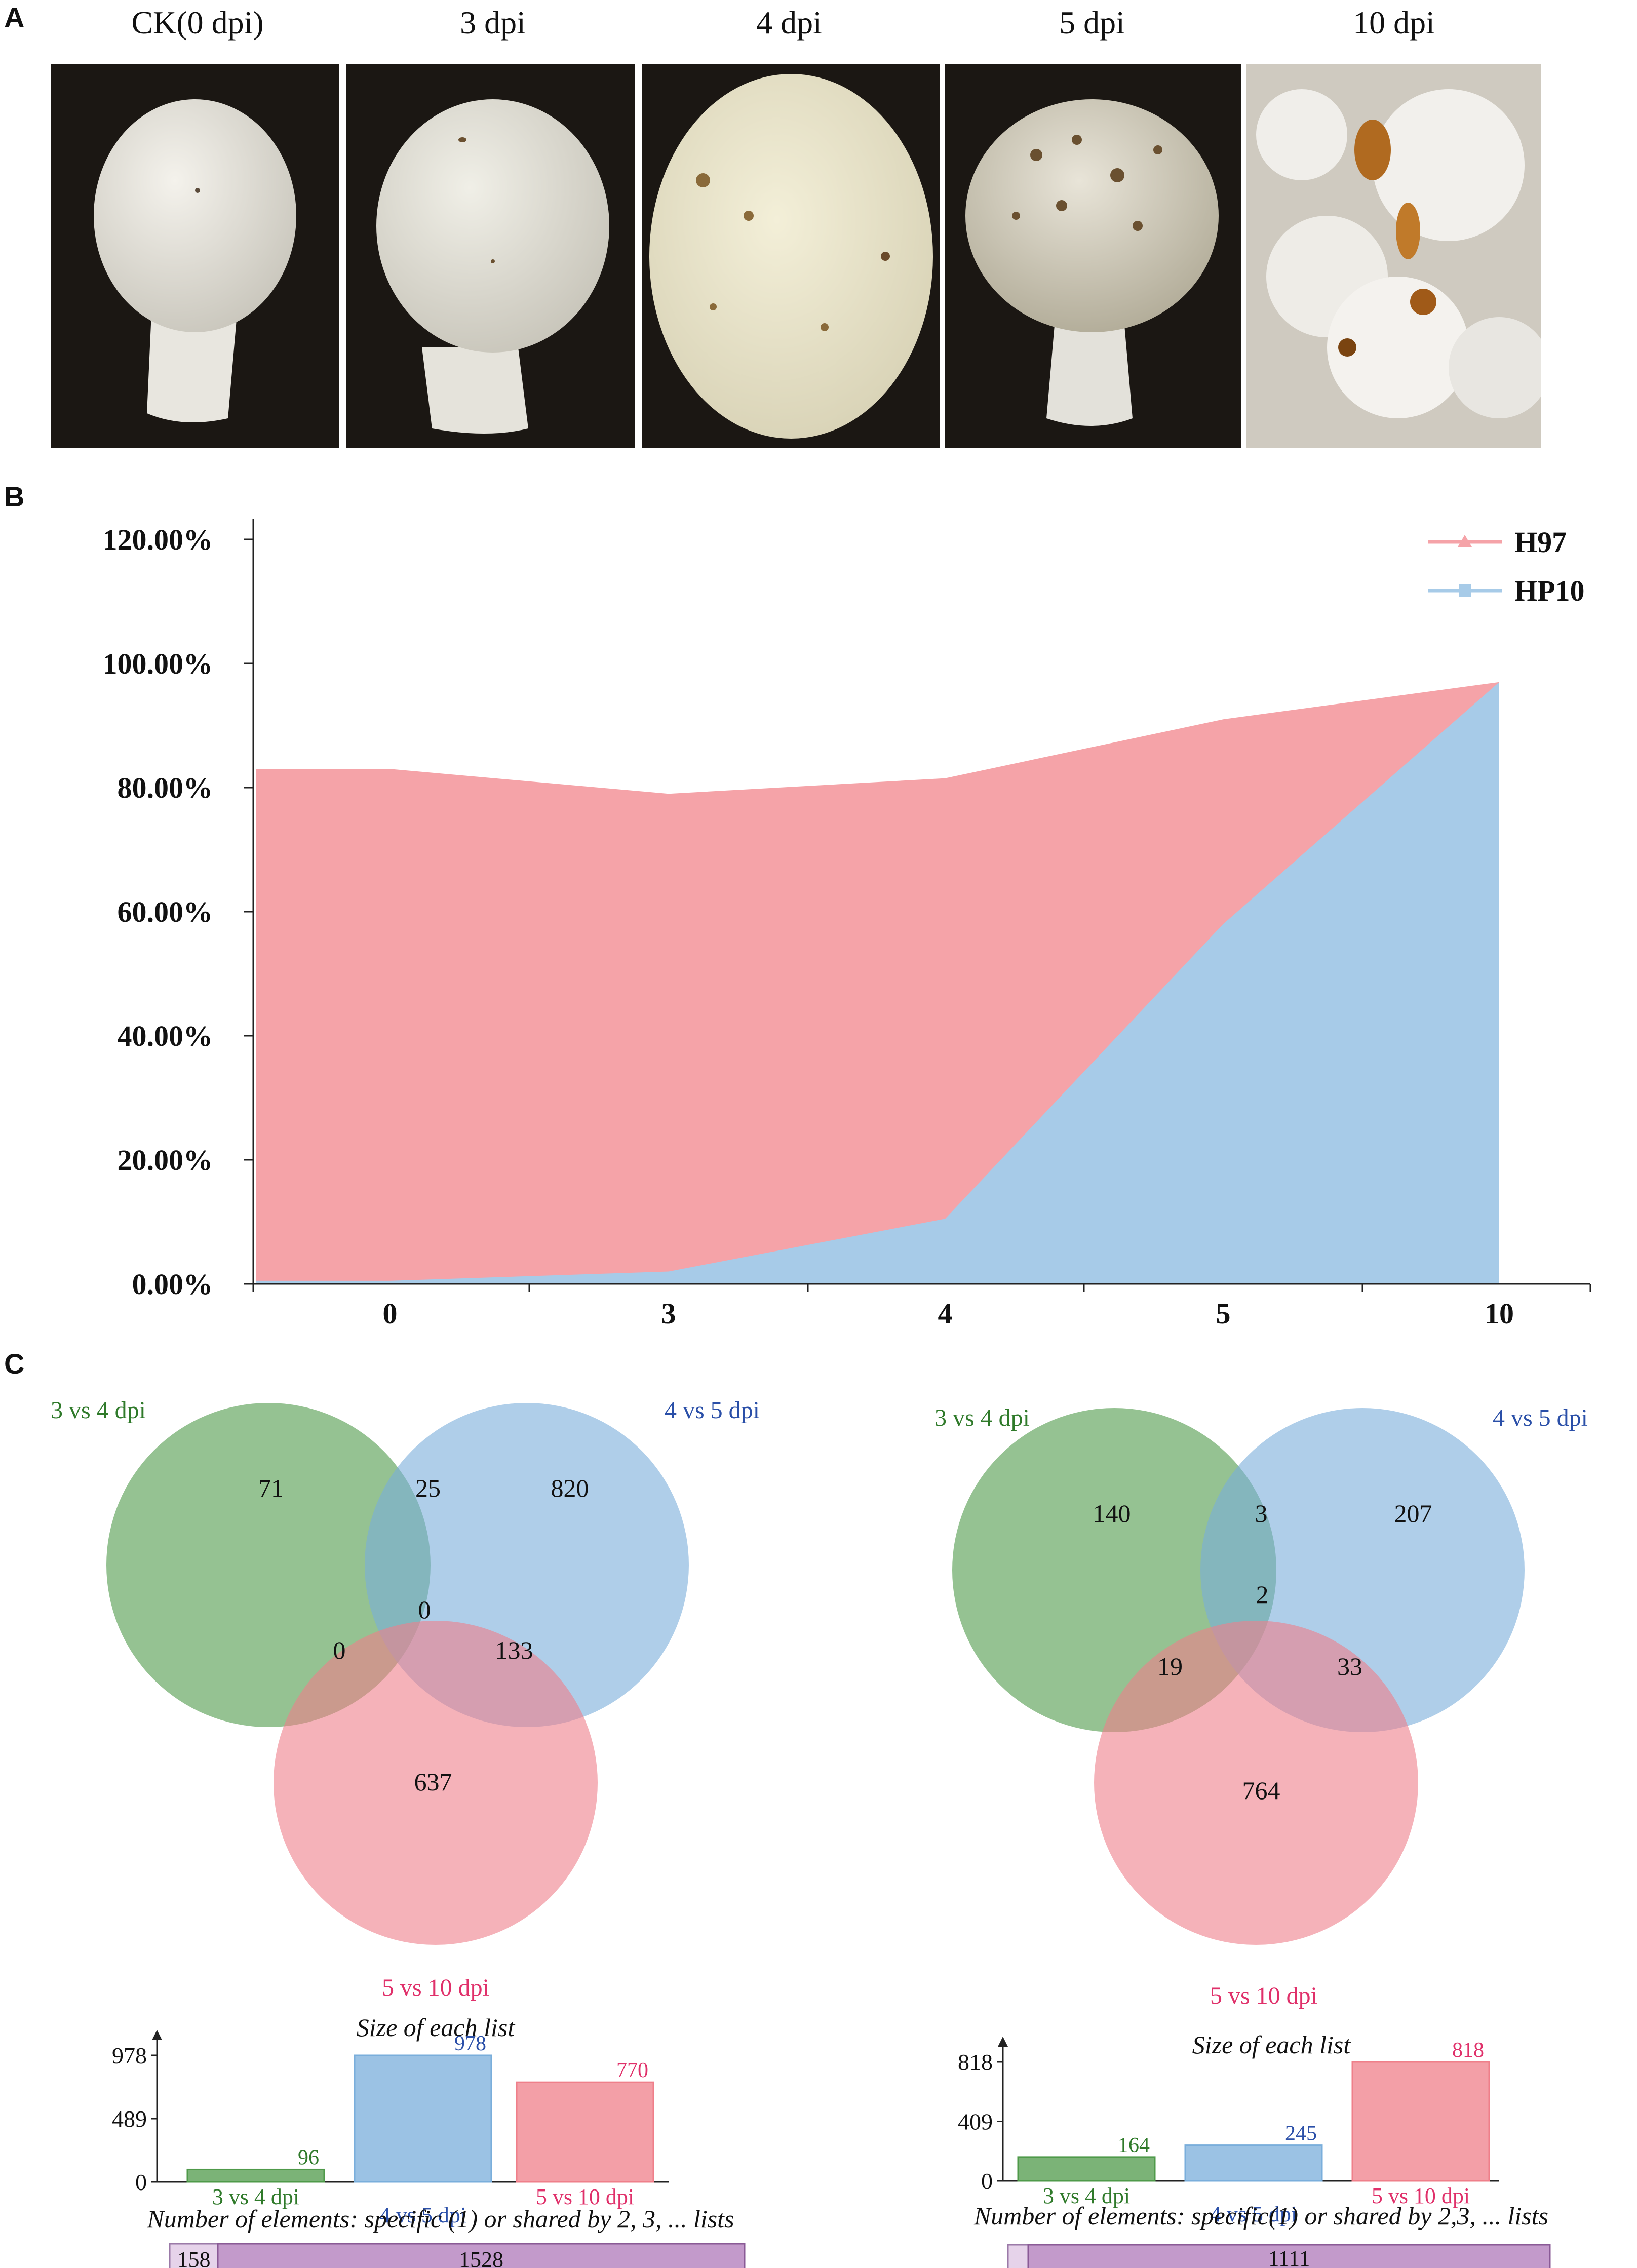 This screenshot has height=2268, width=1637. Describe the element at coordinates (514, 1650) in the screenshot. I see `venn-region-bc: 133` at that location.